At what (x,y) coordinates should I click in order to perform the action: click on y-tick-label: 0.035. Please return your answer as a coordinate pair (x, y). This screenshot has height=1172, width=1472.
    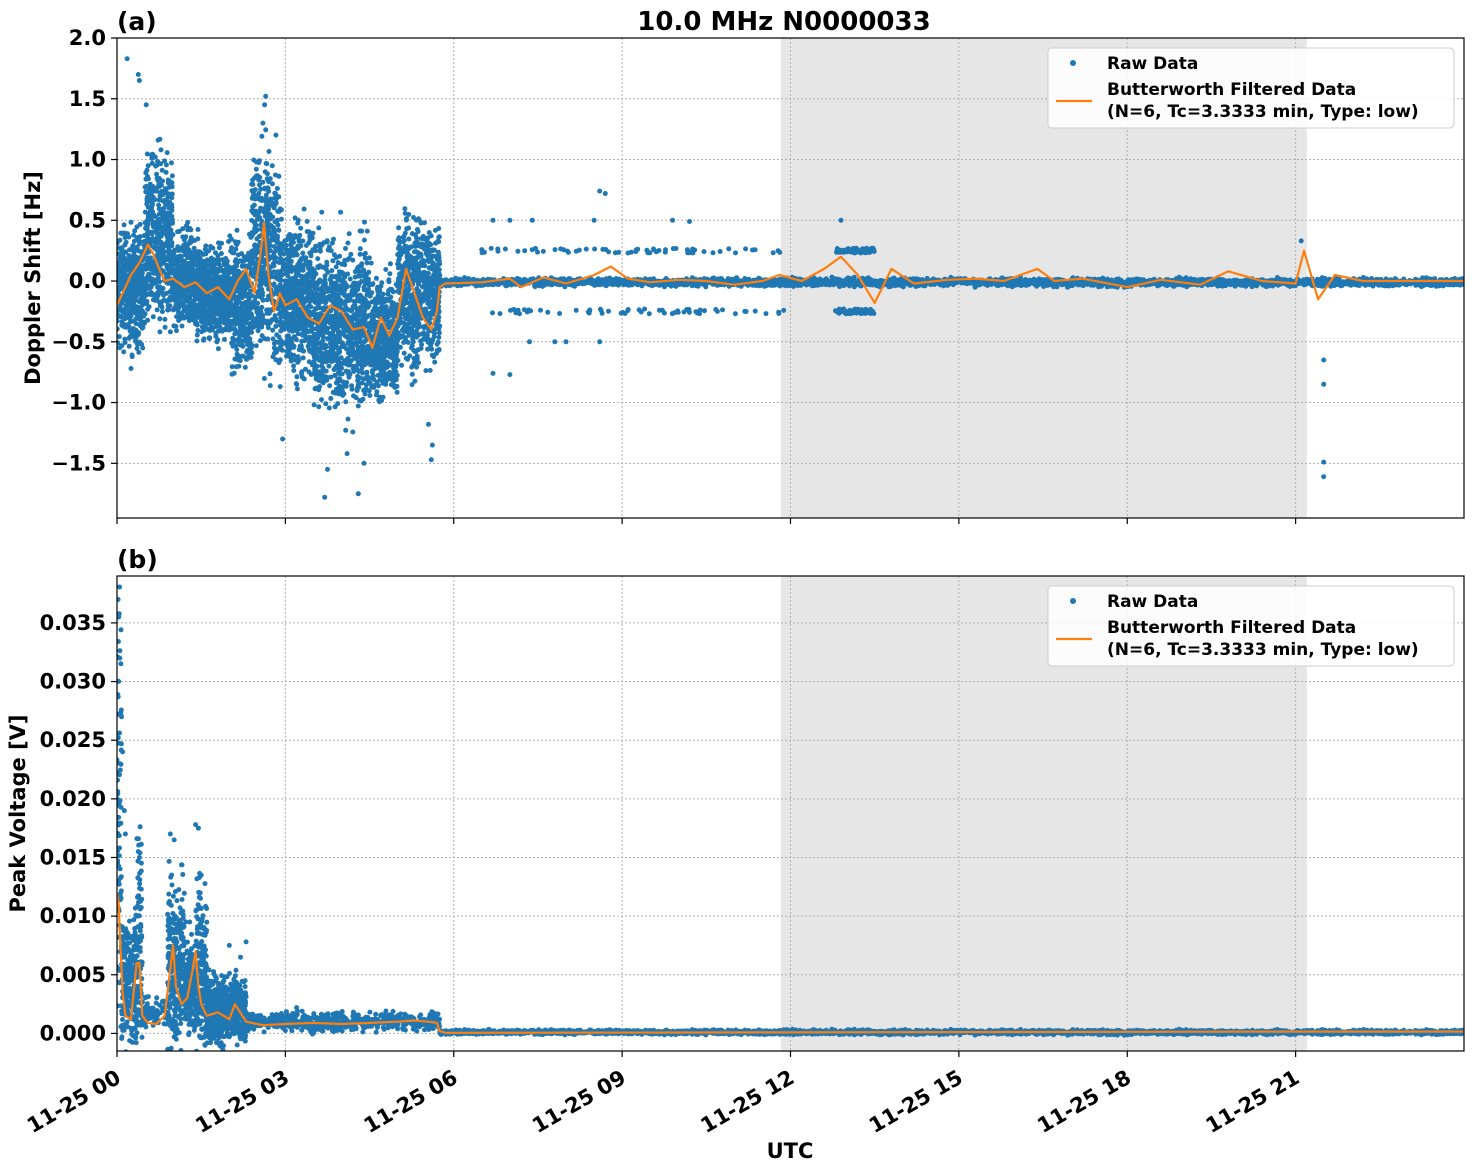
    Looking at the image, I should click on (73, 623).